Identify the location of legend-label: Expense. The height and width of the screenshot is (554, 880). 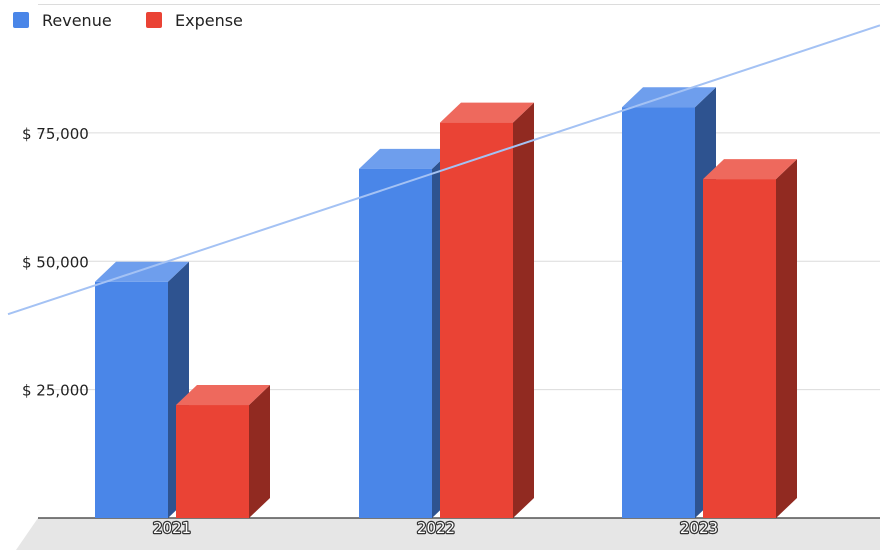
(209, 20).